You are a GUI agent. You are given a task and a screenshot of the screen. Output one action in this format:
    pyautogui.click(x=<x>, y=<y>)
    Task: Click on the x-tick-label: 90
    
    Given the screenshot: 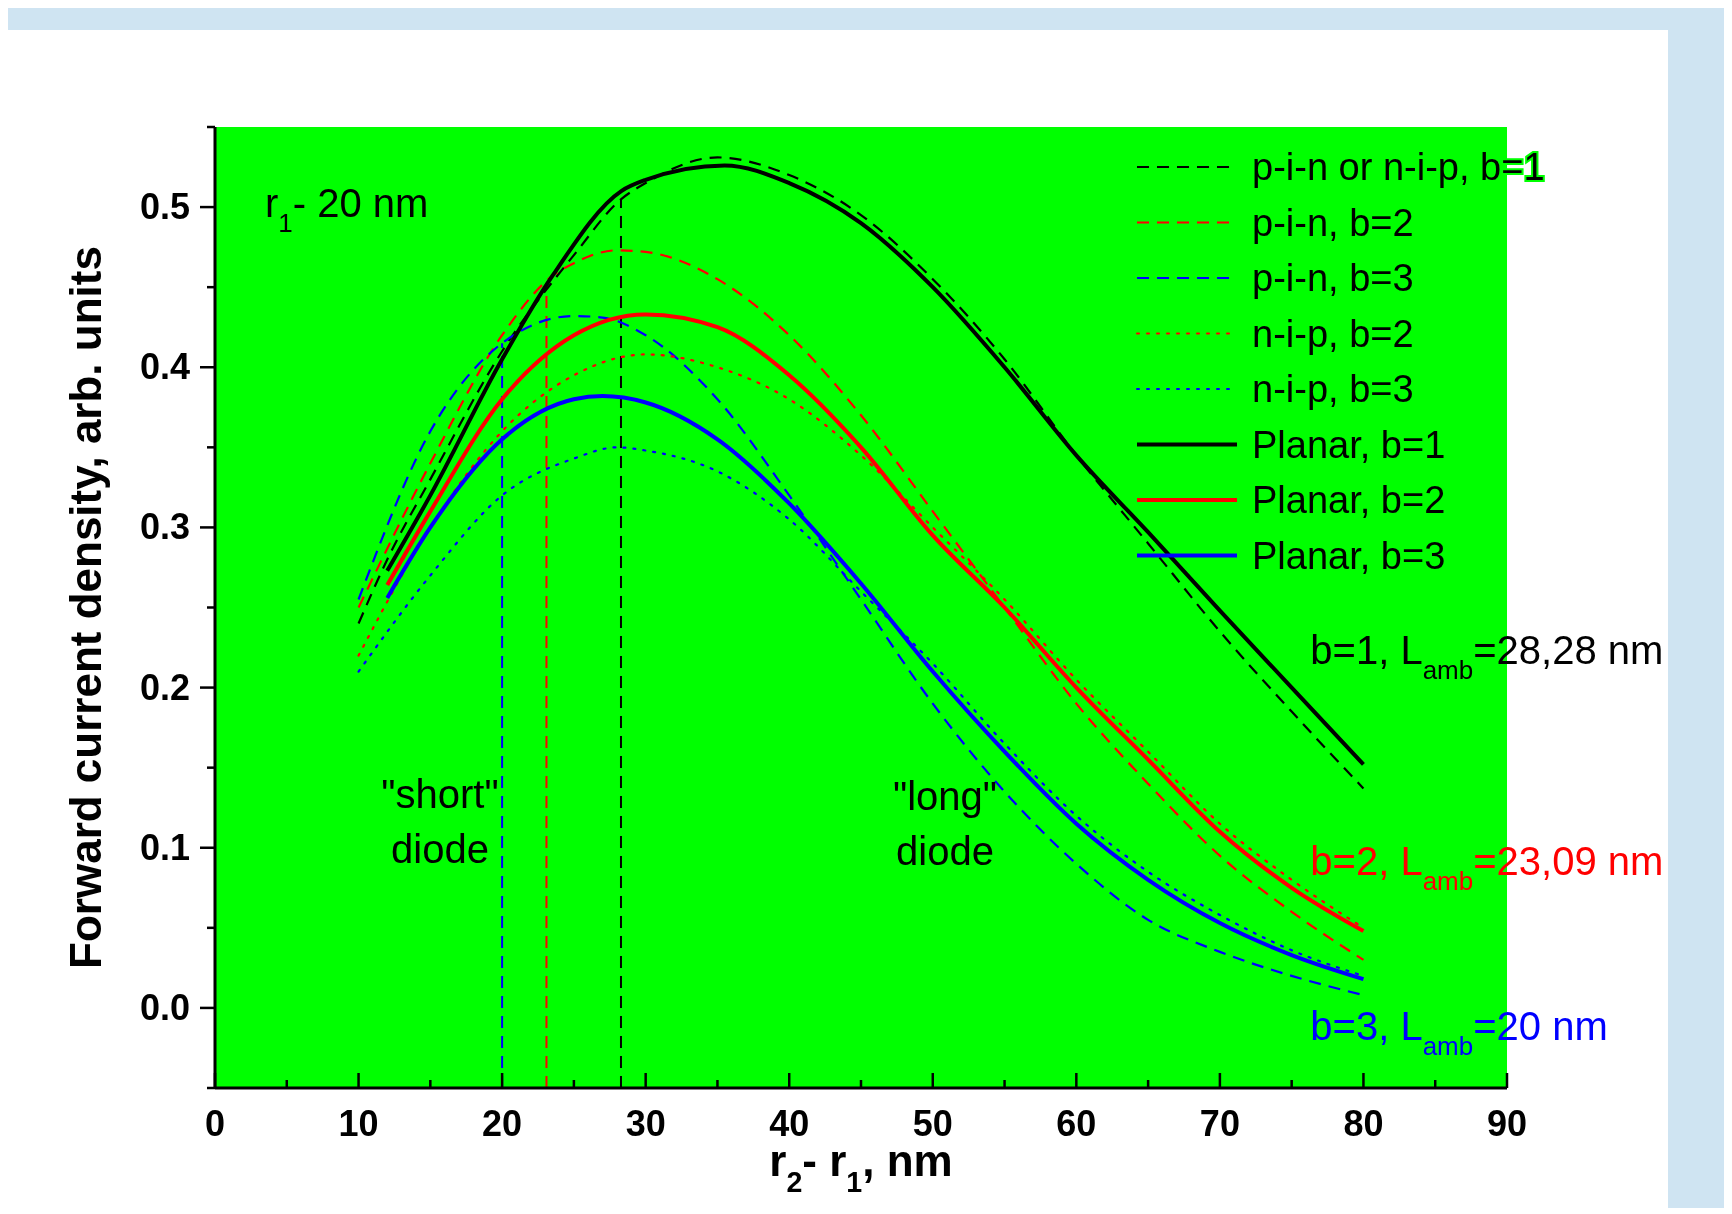 What is the action you would take?
    pyautogui.click(x=1507, y=1123)
    